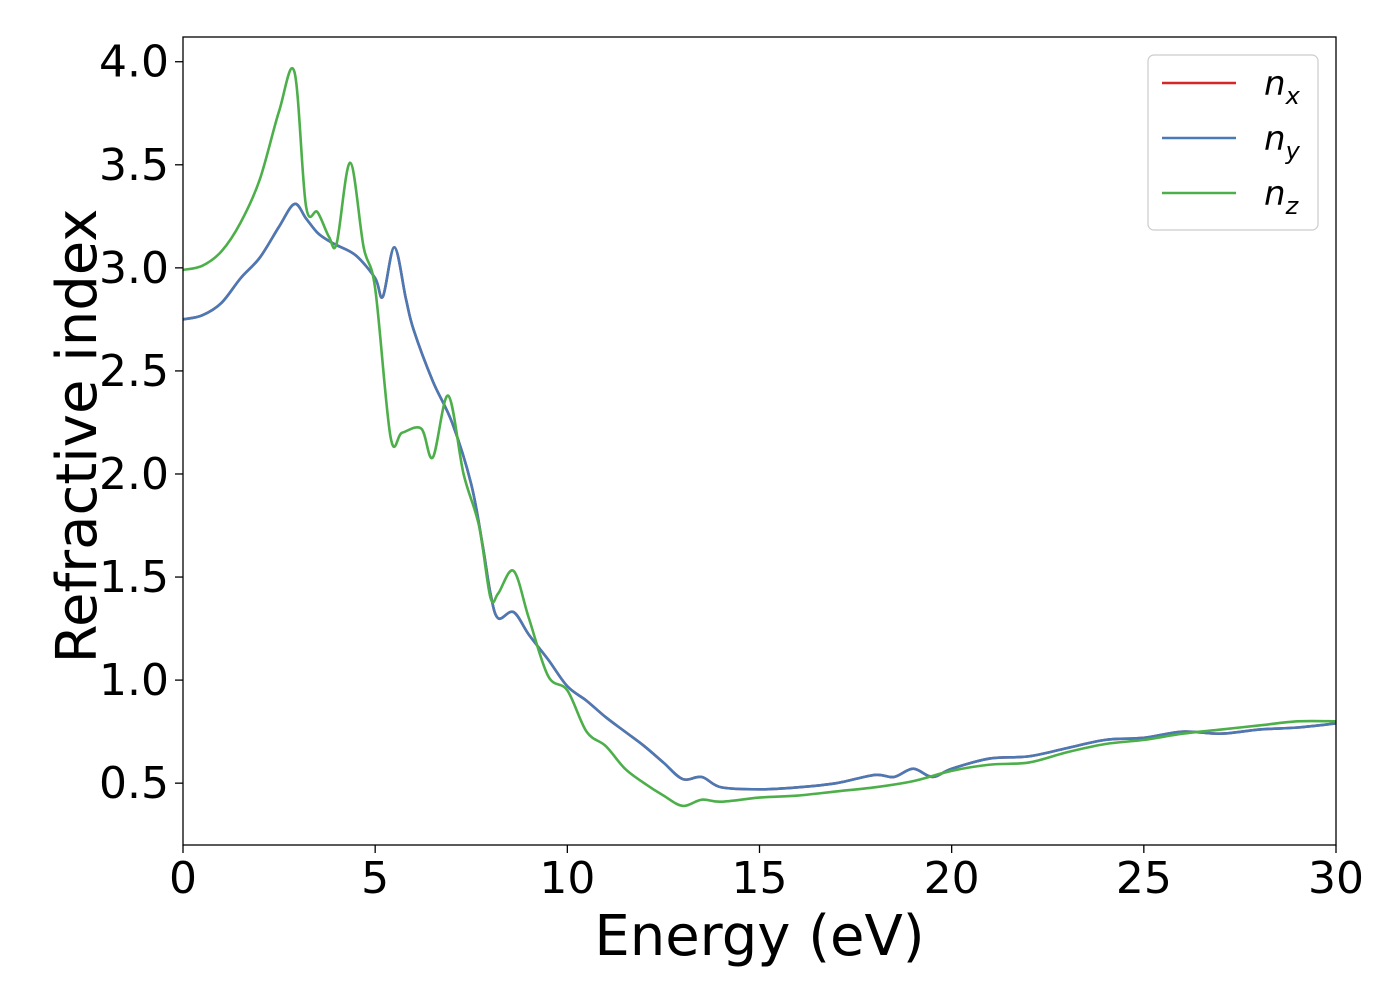 The height and width of the screenshot is (1000, 1400). I want to click on x-tick-label: 10, so click(567, 878).